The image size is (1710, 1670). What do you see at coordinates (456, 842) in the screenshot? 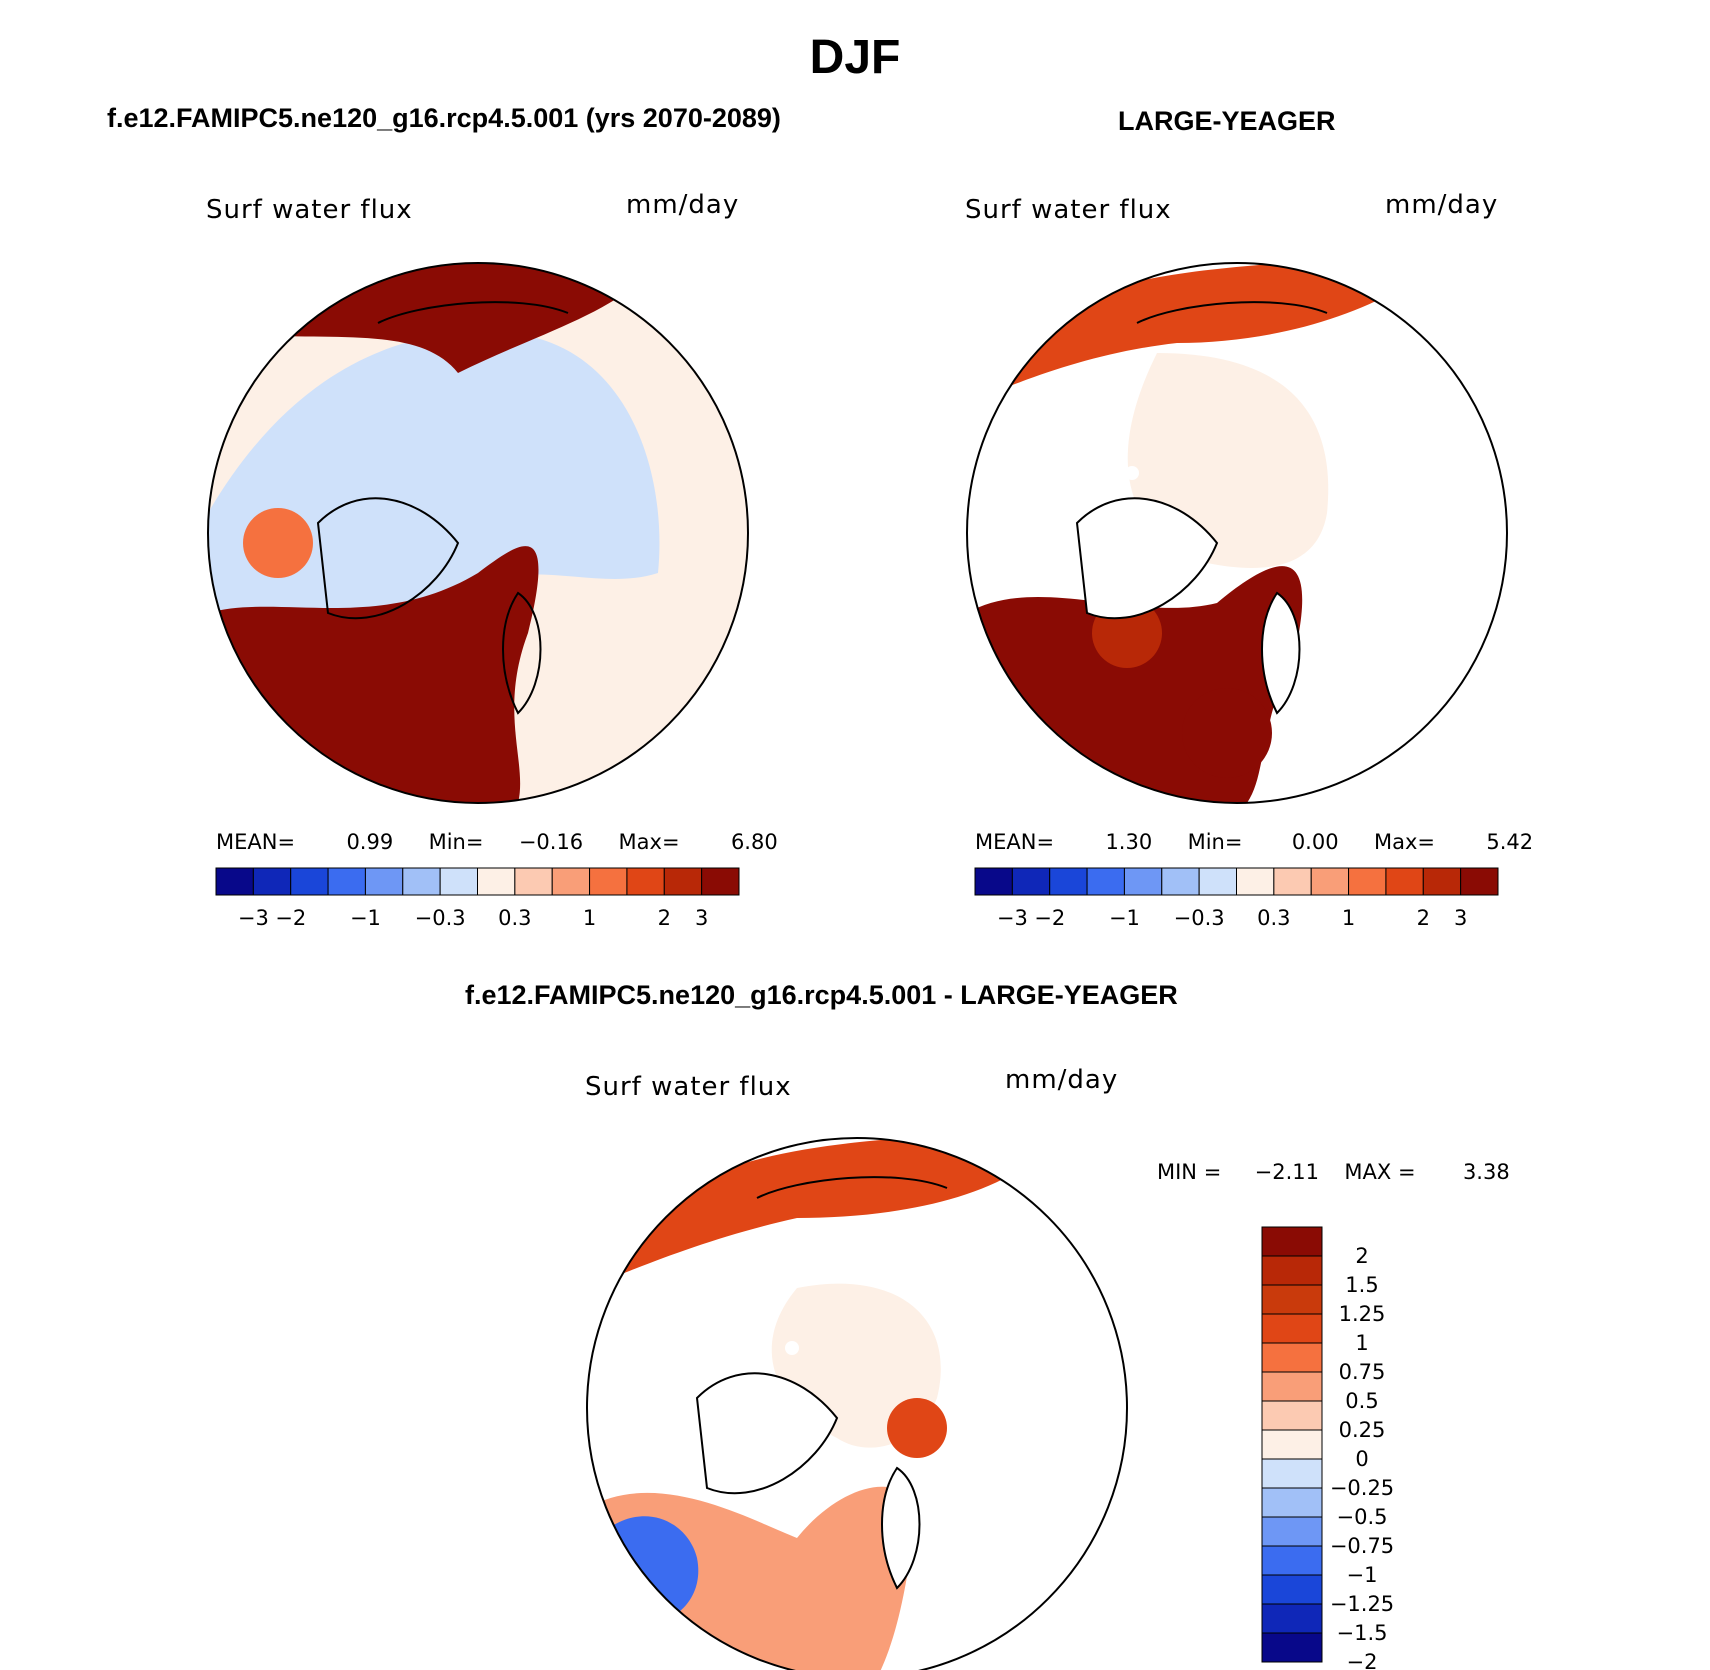
I see `left-min-label: Min=` at bounding box center [456, 842].